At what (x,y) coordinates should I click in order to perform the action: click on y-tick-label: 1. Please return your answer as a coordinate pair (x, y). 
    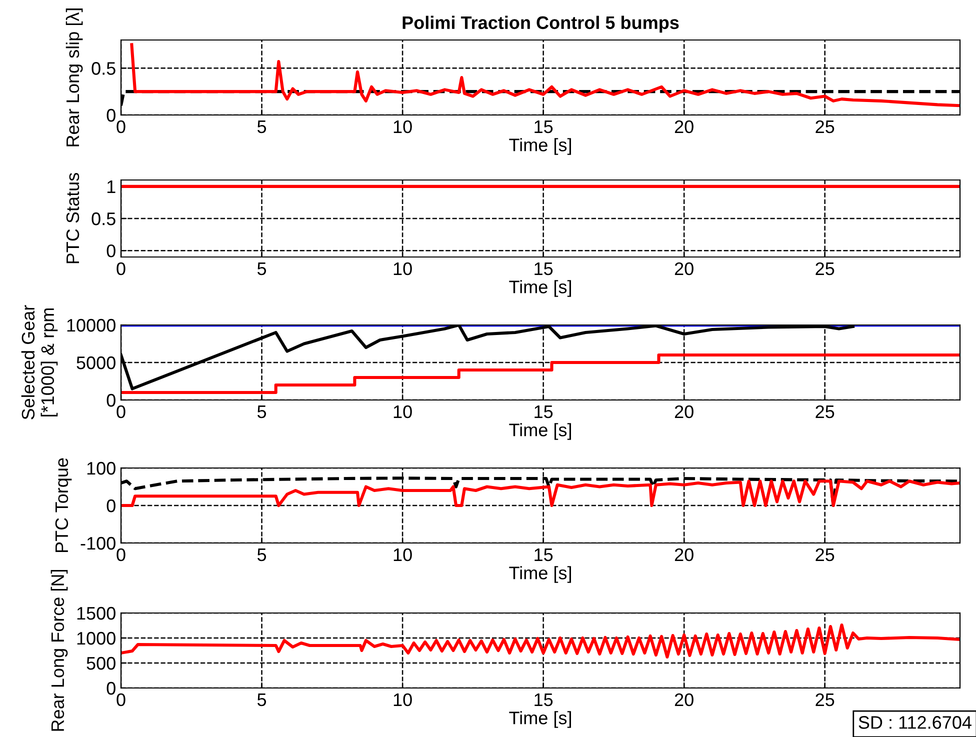
    Looking at the image, I should click on (111, 186).